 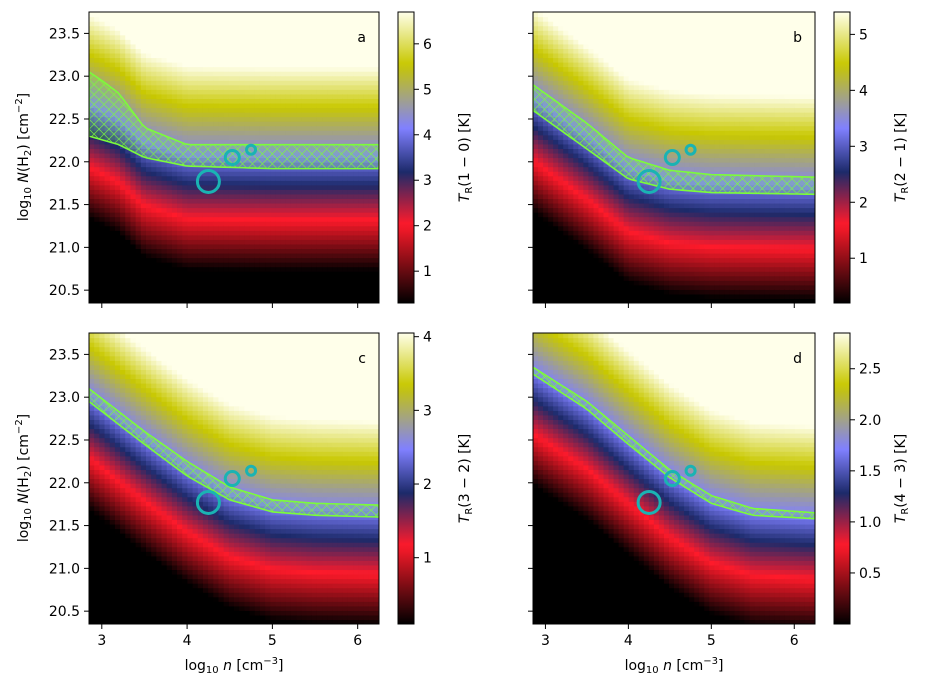 I want to click on panel-label: b, so click(x=797, y=38).